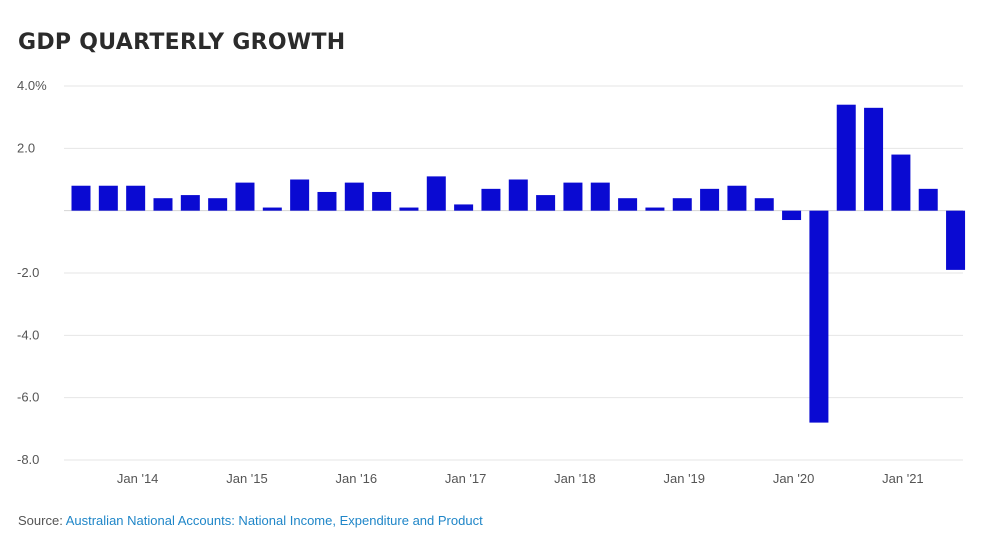 The image size is (986, 558). What do you see at coordinates (28, 272) in the screenshot?
I see `y-tick-label: -2.0` at bounding box center [28, 272].